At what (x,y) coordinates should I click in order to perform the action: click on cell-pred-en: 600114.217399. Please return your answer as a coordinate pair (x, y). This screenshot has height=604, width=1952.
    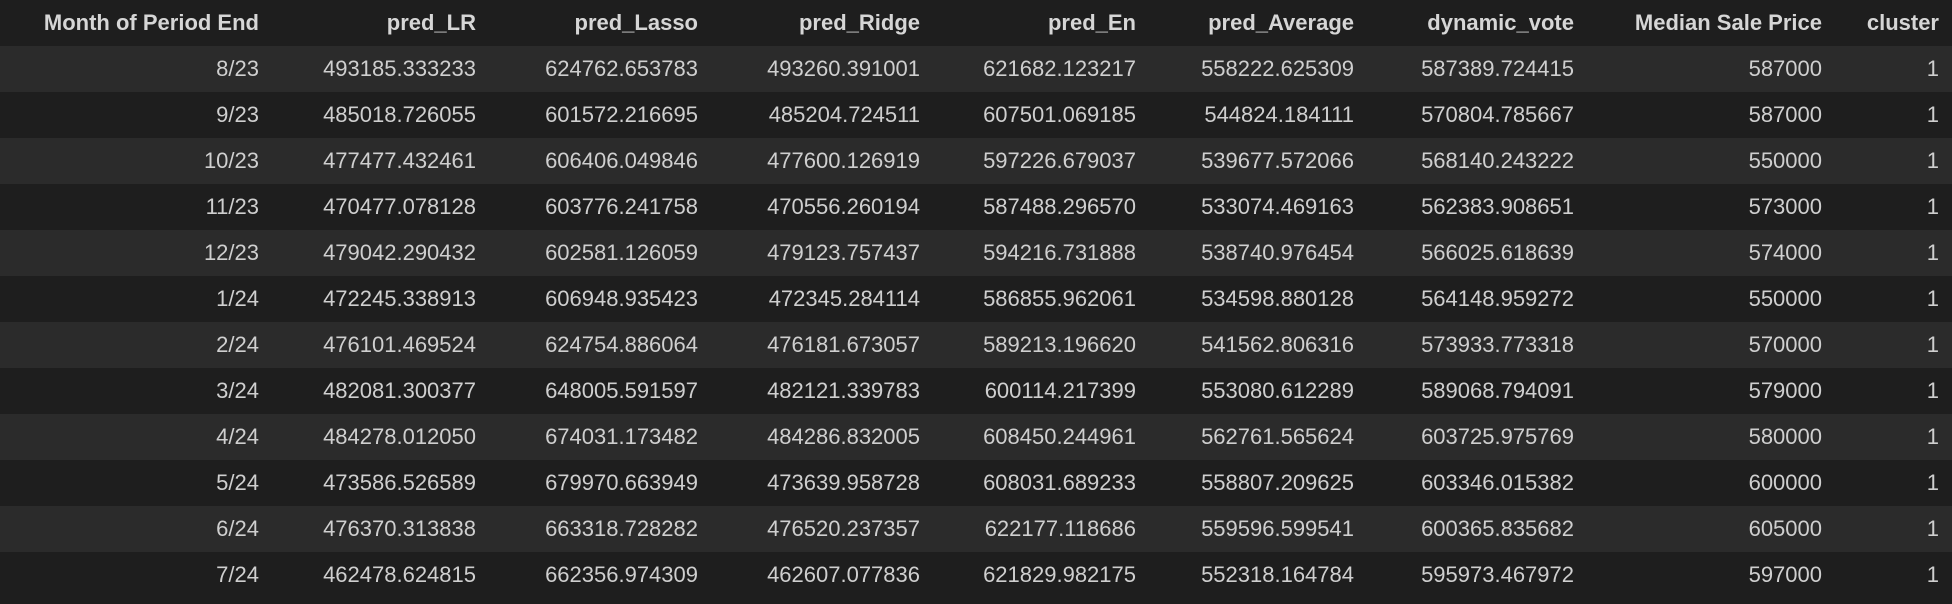
    Looking at the image, I should click on (1041, 391).